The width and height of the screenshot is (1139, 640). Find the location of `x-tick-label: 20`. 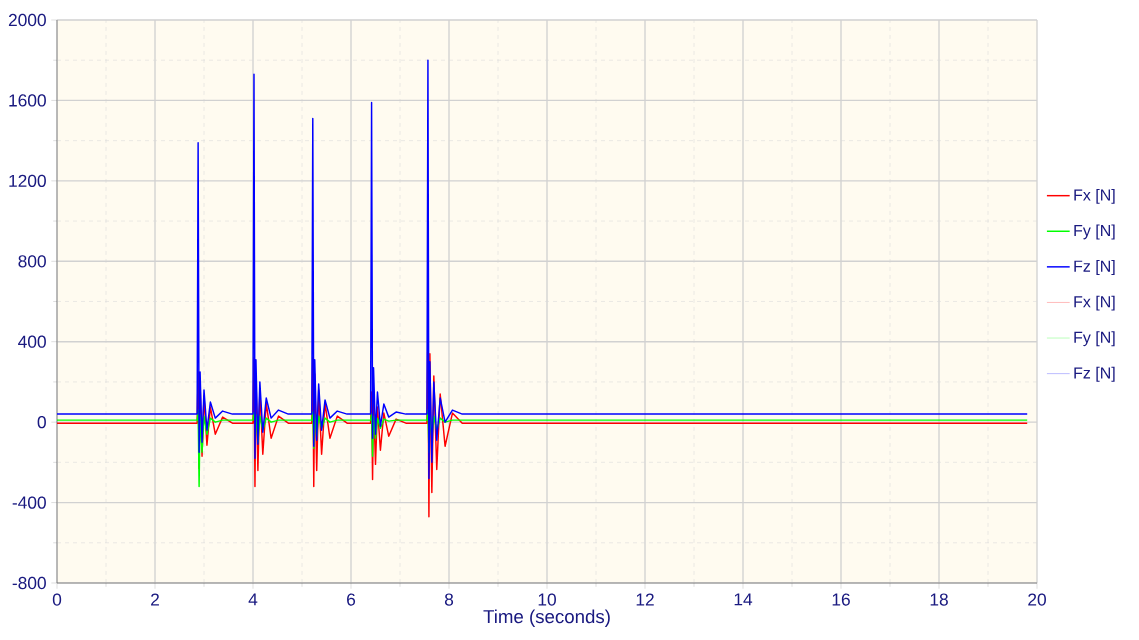

x-tick-label: 20 is located at coordinates (1037, 599).